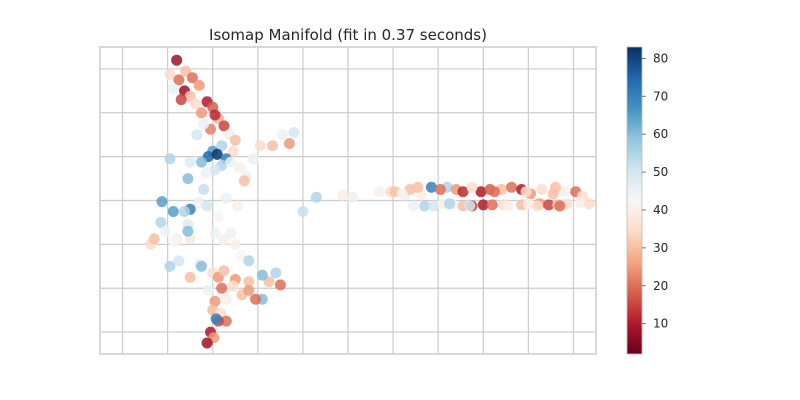 This screenshot has height=400, width=800. What do you see at coordinates (660, 96) in the screenshot?
I see `colorbar-tick-label: 70` at bounding box center [660, 96].